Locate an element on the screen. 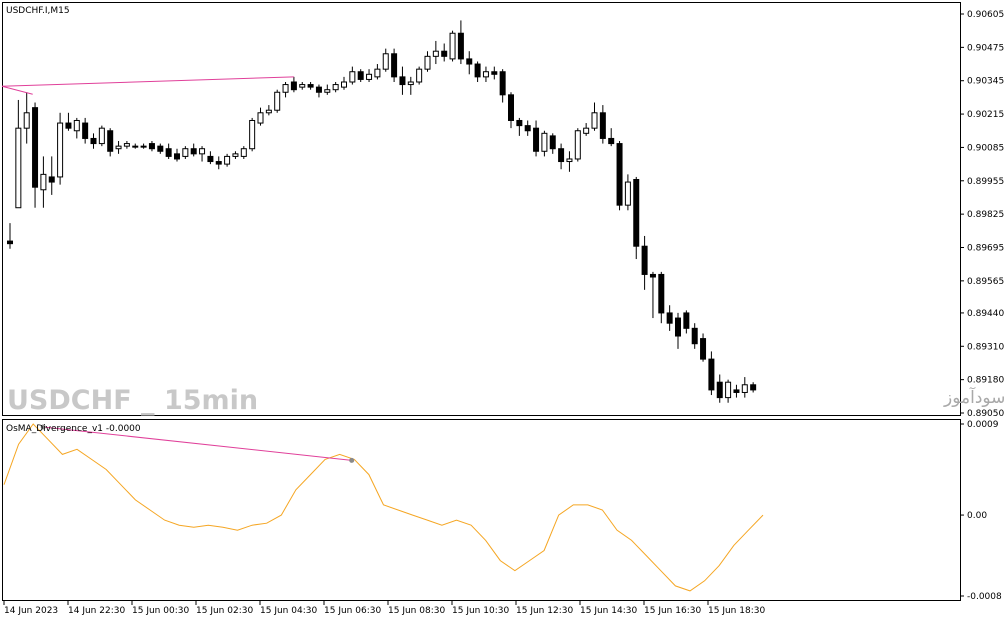  time-tick-label: 15 Jun 08:30 is located at coordinates (416, 611).